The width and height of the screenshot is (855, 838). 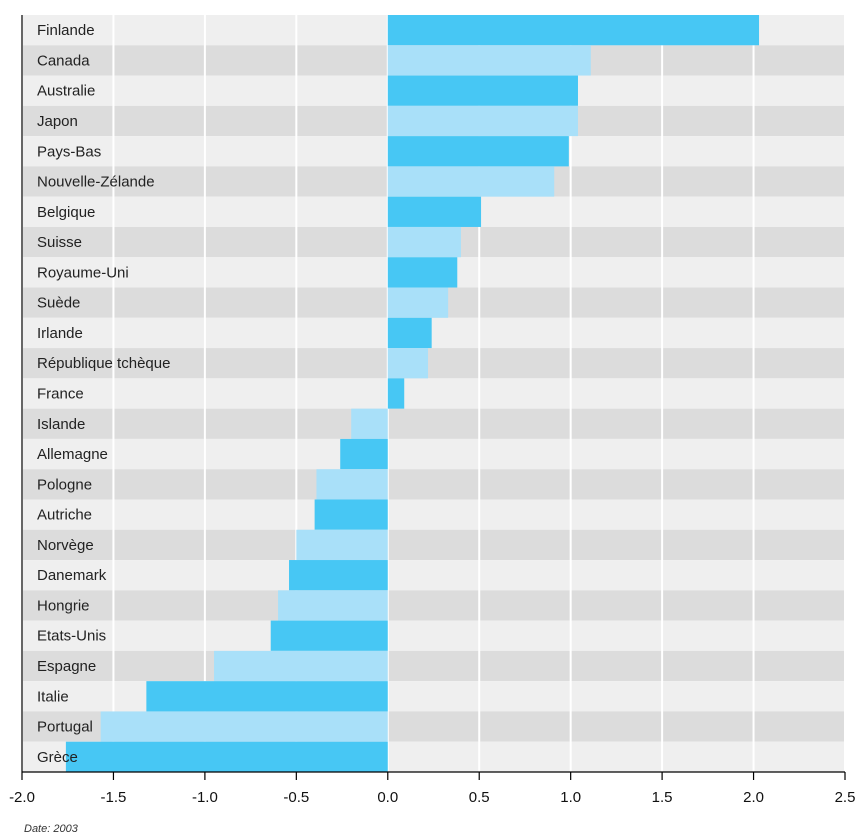 I want to click on category-label: Pays-Bas, so click(x=69, y=151).